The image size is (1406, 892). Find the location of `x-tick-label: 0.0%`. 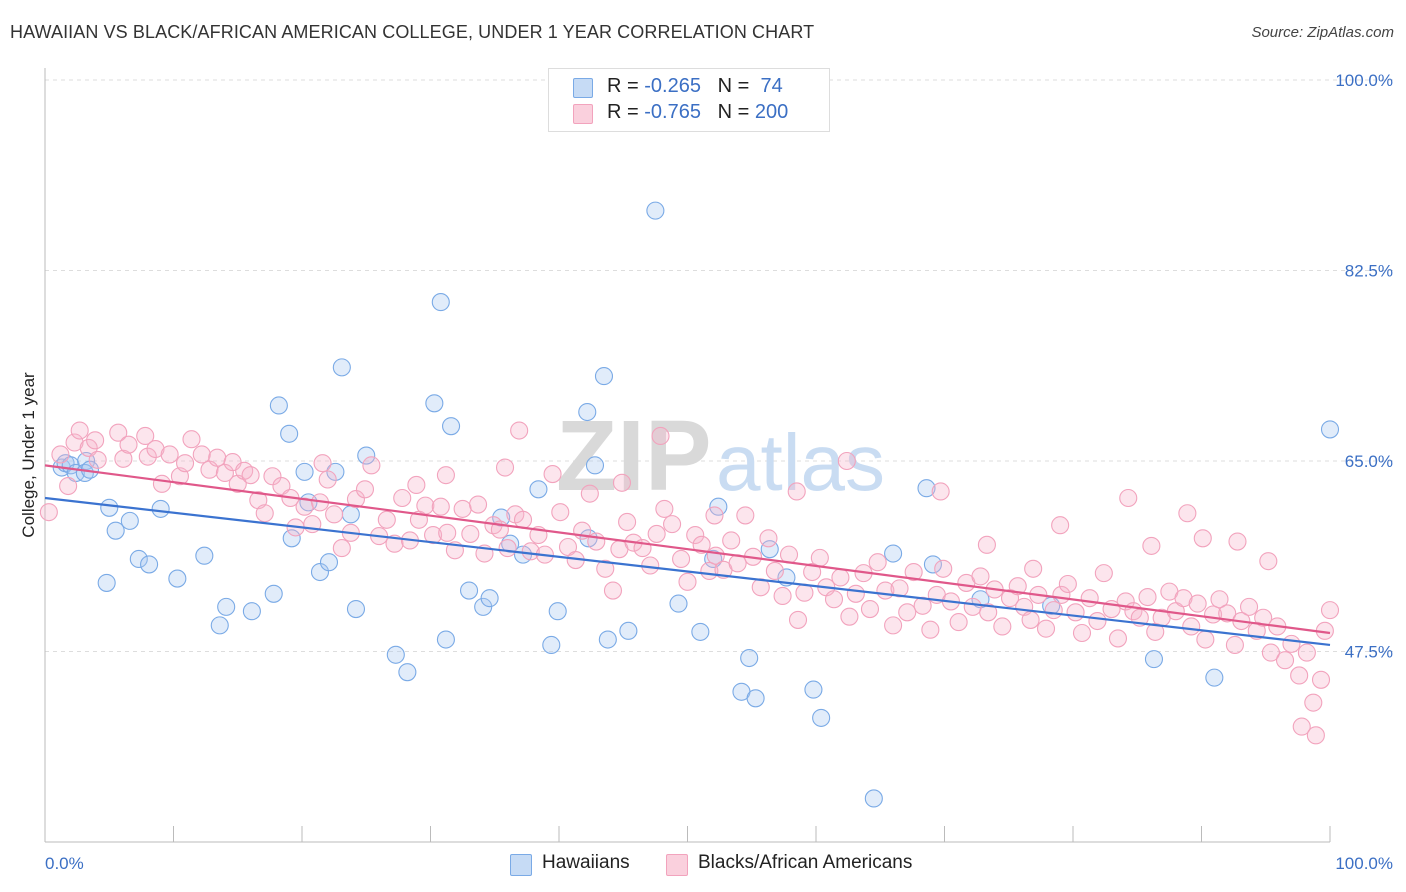

x-tick-label: 0.0% is located at coordinates (64, 863).